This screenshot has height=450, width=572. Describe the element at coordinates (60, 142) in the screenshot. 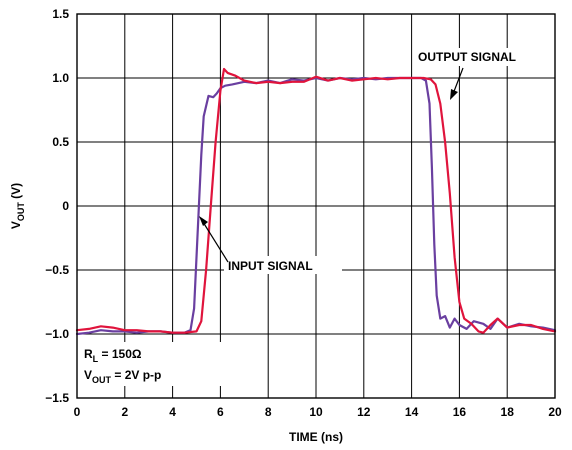

I see `y-tick-label: 0.5` at that location.